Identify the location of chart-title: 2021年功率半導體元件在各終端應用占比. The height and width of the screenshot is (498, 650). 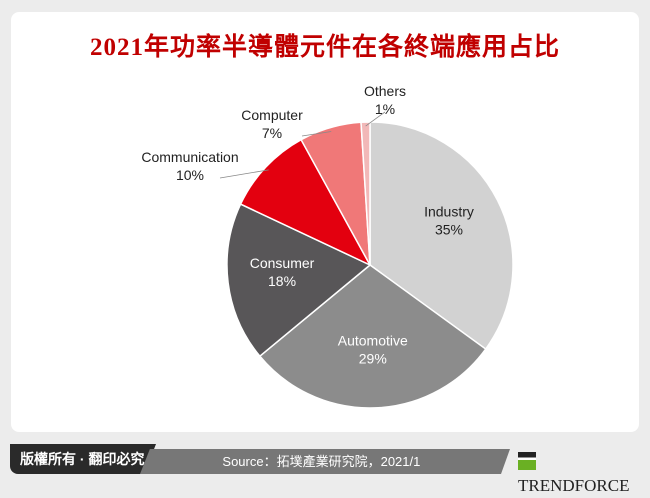
(324, 47).